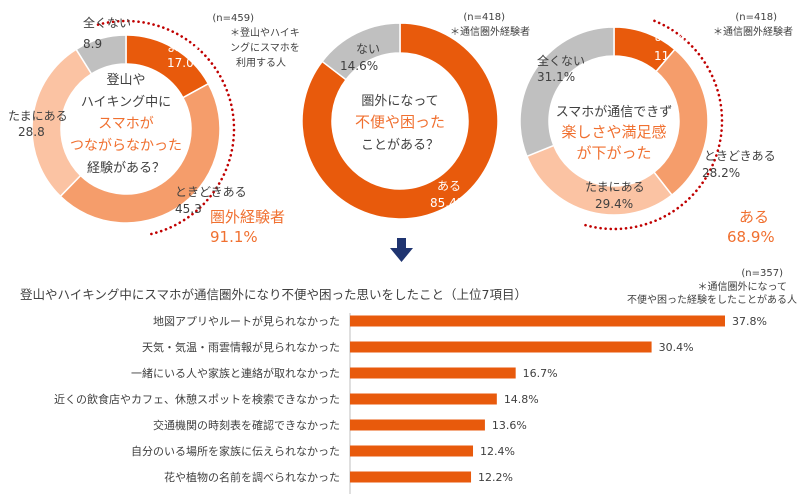  Describe the element at coordinates (495, 477) in the screenshot. I see `bar-value-label: 12.2%` at that location.